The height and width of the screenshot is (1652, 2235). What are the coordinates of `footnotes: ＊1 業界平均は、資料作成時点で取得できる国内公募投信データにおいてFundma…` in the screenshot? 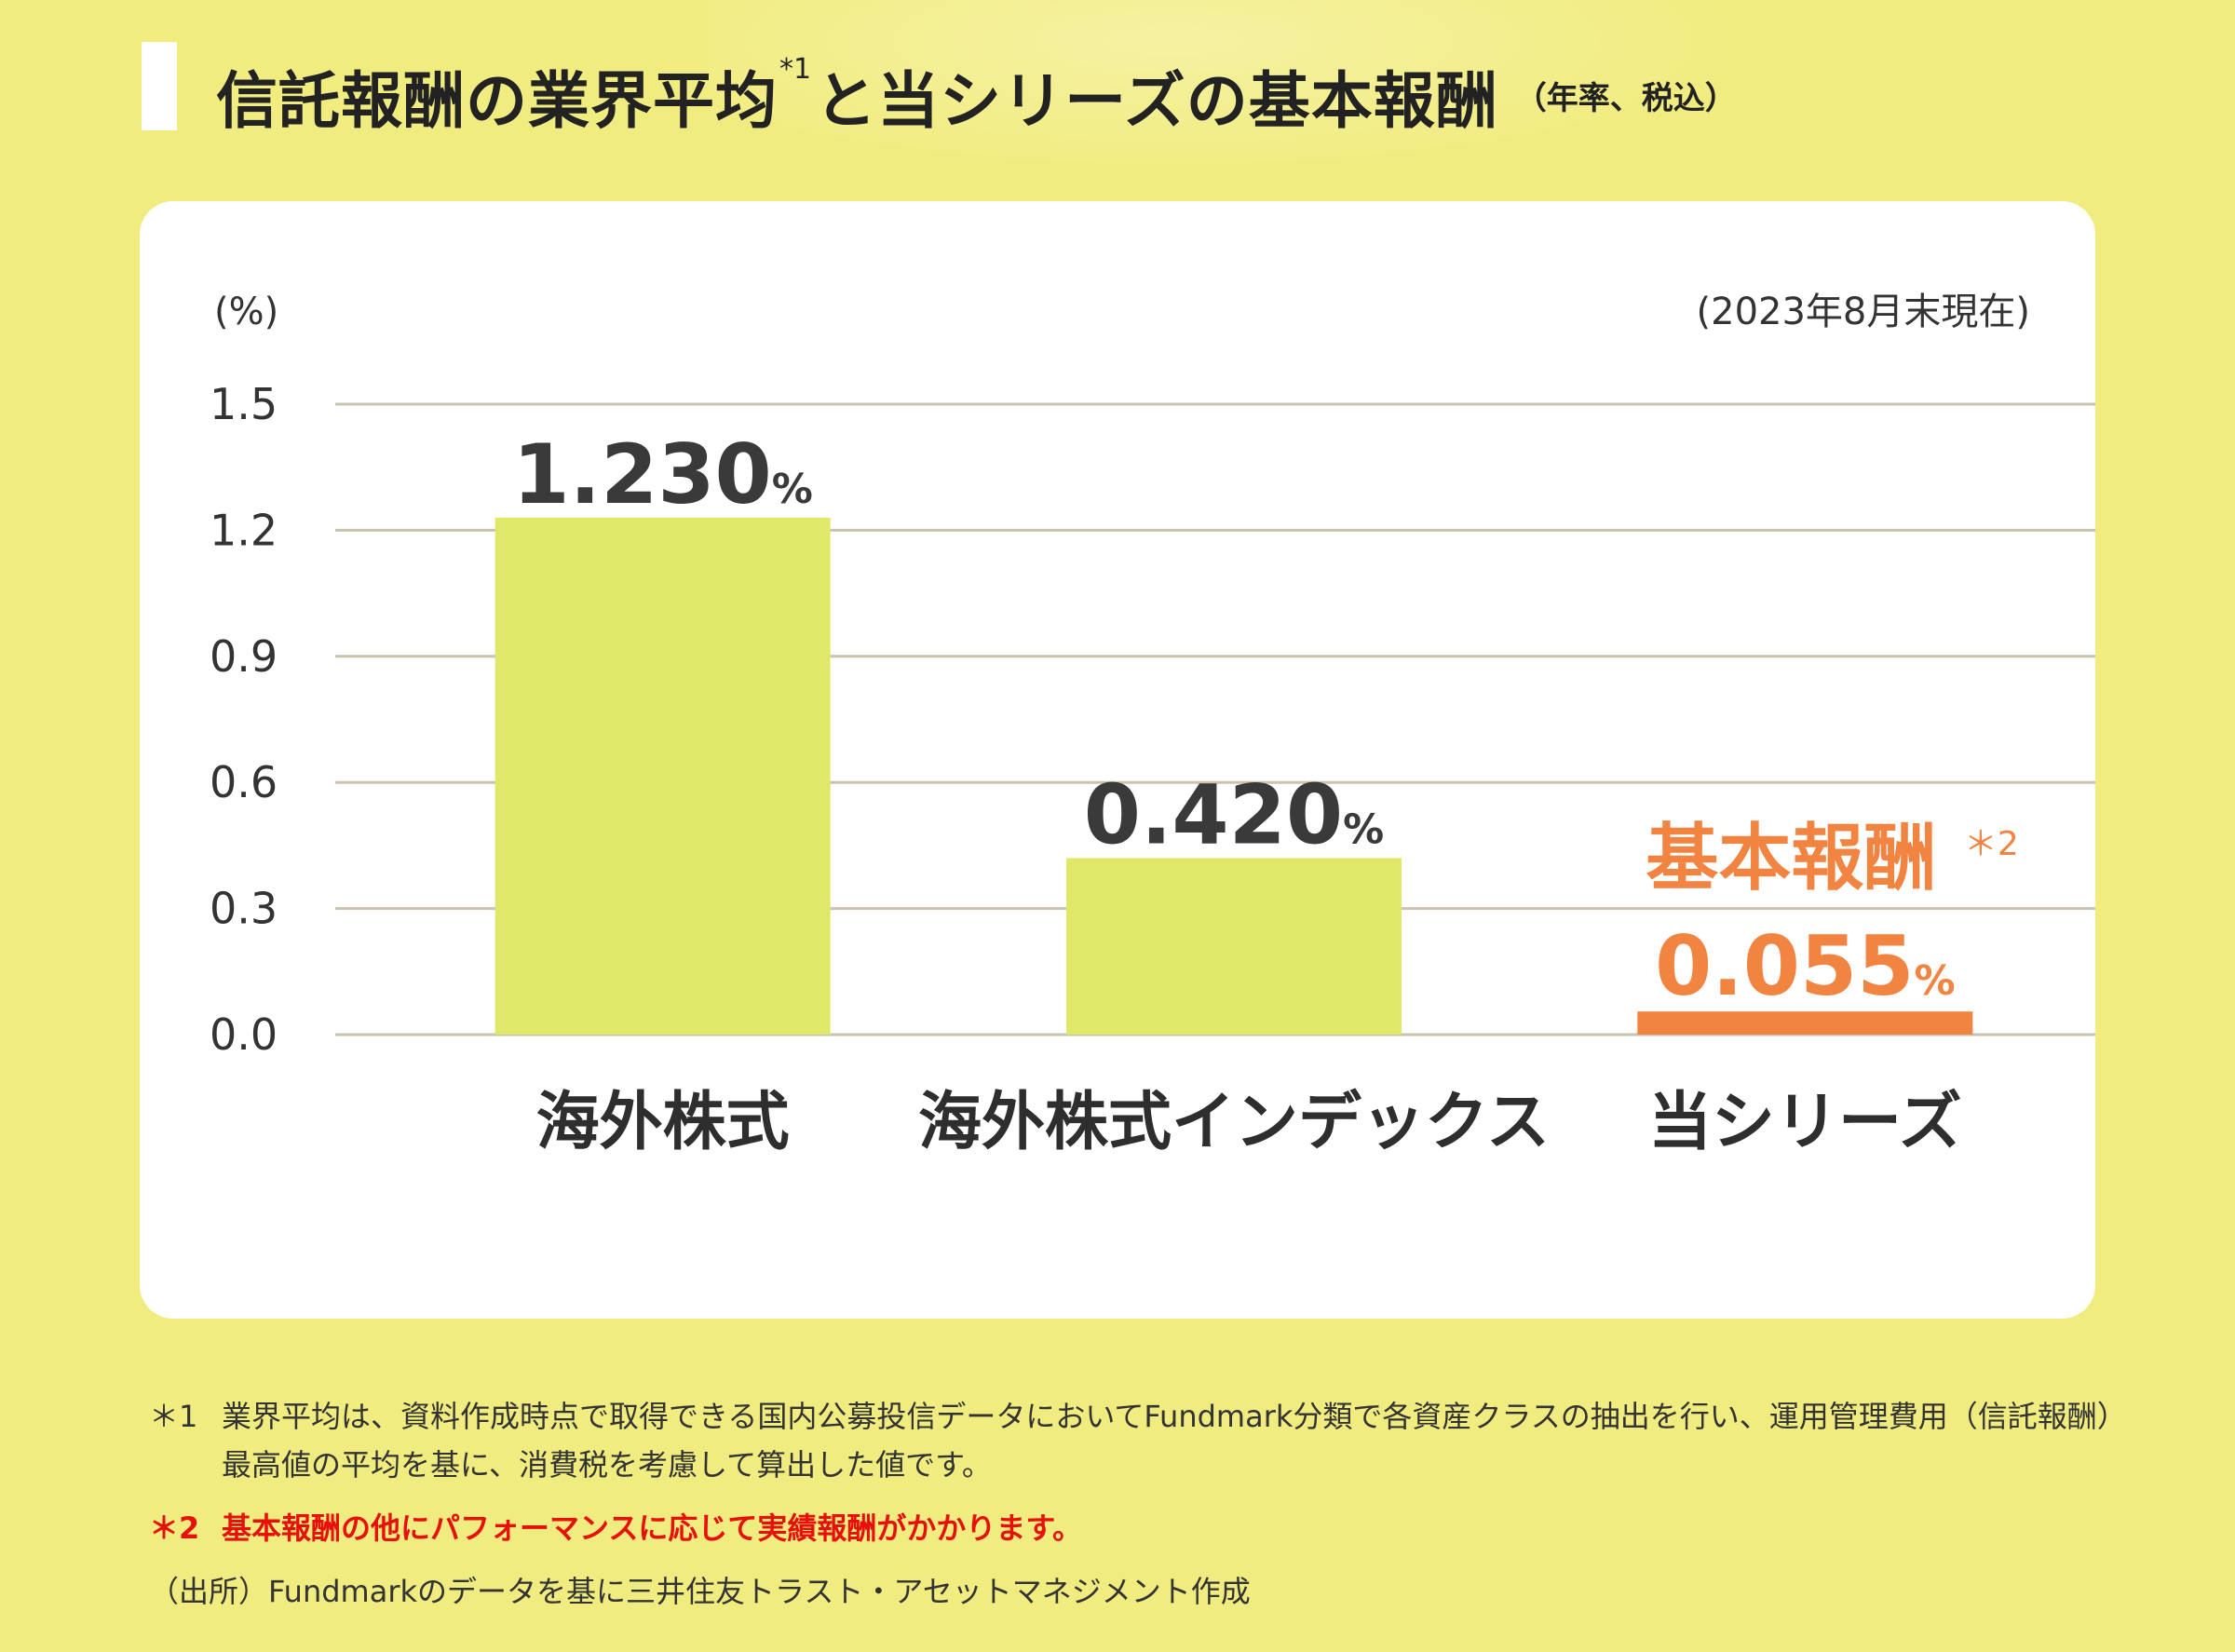 It's located at (1131, 1504).